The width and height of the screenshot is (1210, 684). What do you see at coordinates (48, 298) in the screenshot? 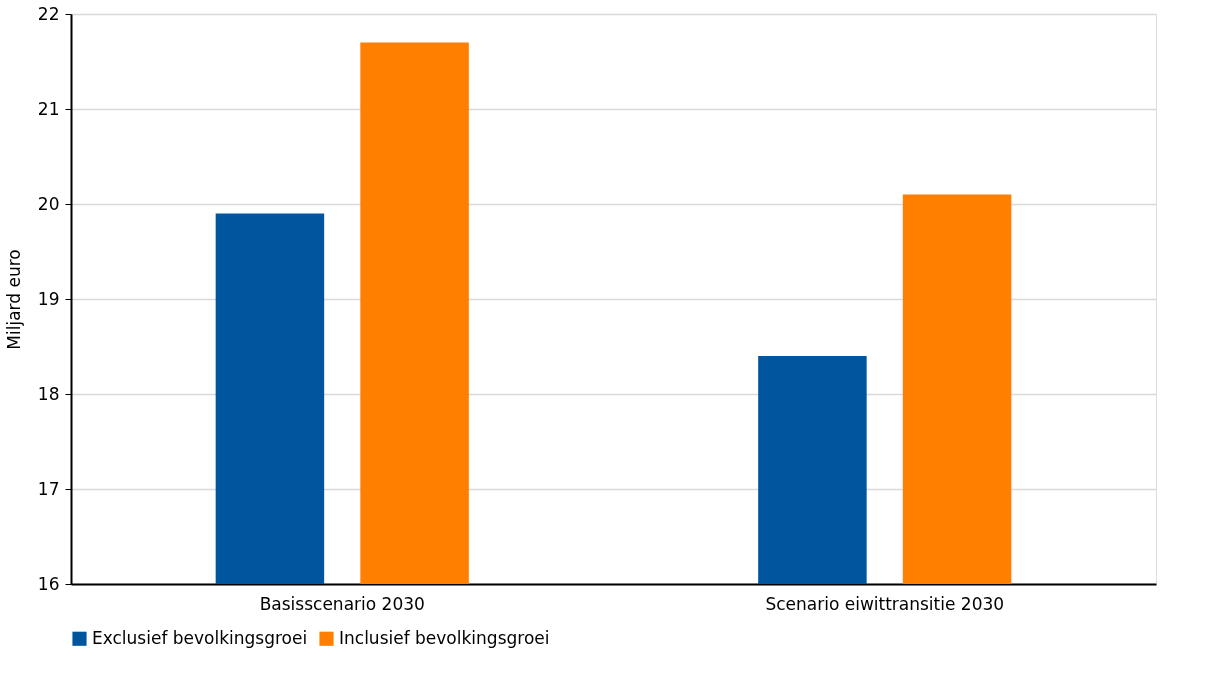
I see `y-tick-label: 19` at bounding box center [48, 298].